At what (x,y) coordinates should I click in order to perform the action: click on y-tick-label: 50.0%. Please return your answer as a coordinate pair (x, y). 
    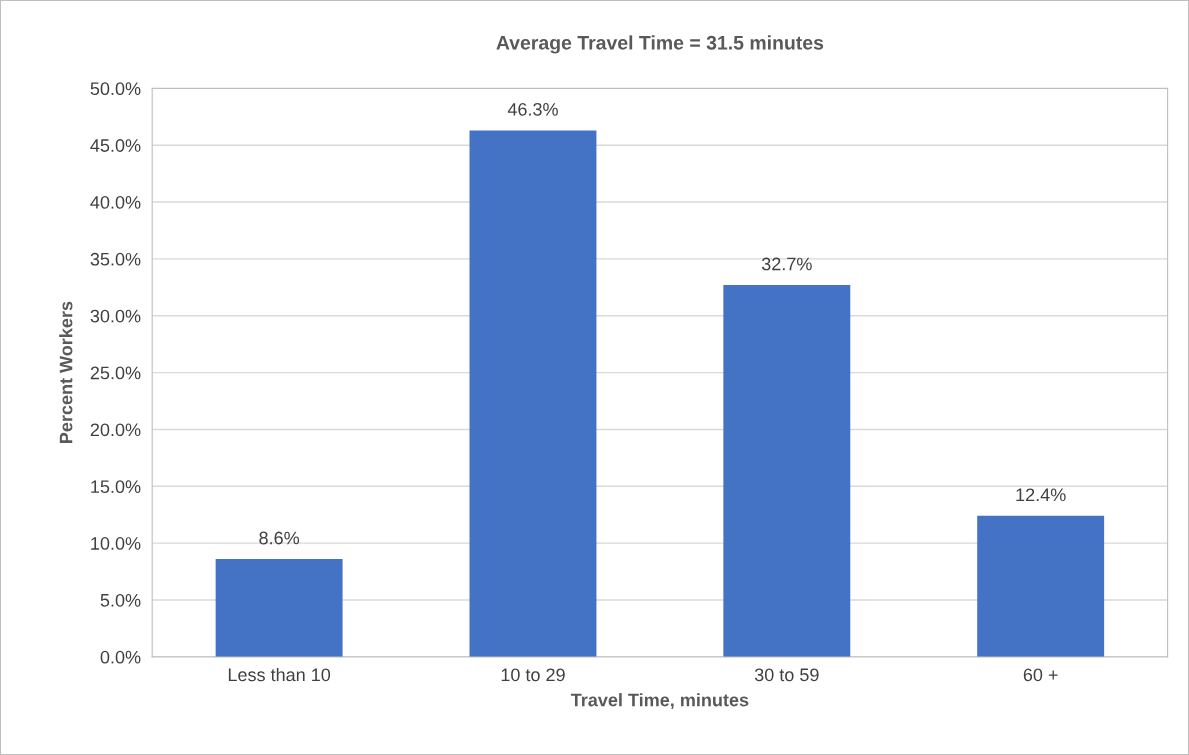
    Looking at the image, I should click on (115, 89).